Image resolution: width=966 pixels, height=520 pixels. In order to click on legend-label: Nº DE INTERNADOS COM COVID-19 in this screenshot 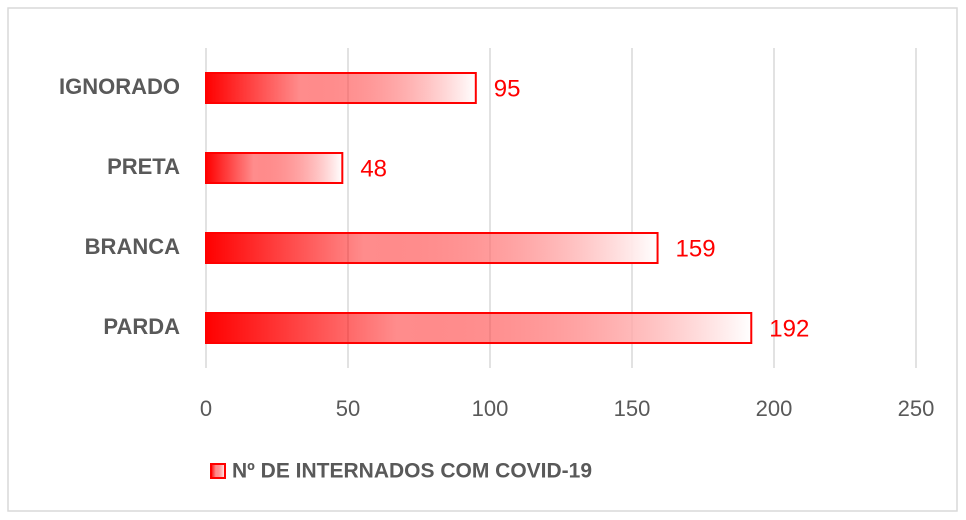, I will do `click(412, 471)`.